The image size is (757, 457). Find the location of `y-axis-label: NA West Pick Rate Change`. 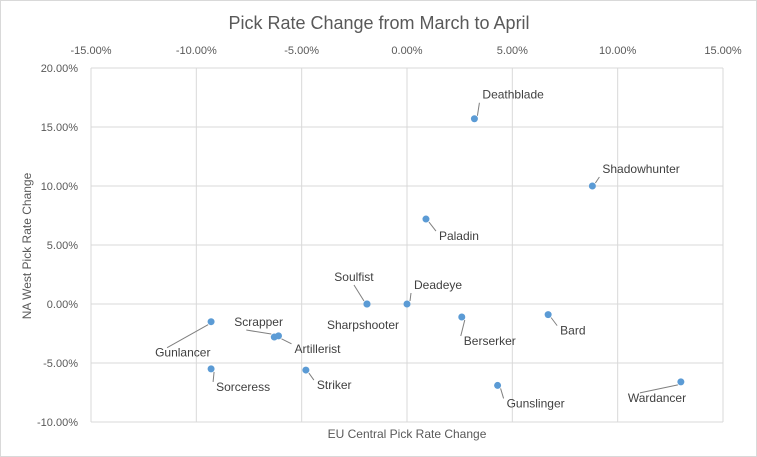

y-axis-label: NA West Pick Rate Change is located at coordinates (27, 245).